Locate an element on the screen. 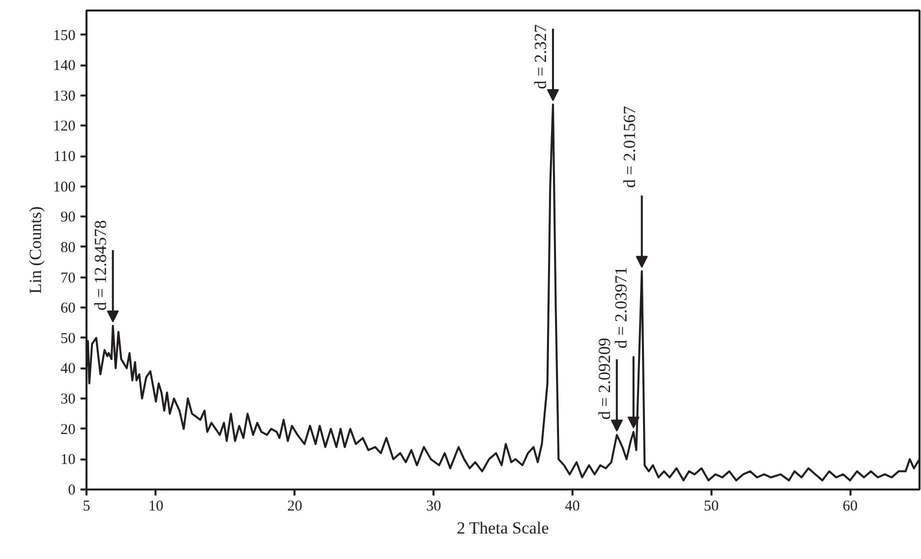 The width and height of the screenshot is (921, 559). annotation: d = 2.01567 is located at coordinates (629, 147).